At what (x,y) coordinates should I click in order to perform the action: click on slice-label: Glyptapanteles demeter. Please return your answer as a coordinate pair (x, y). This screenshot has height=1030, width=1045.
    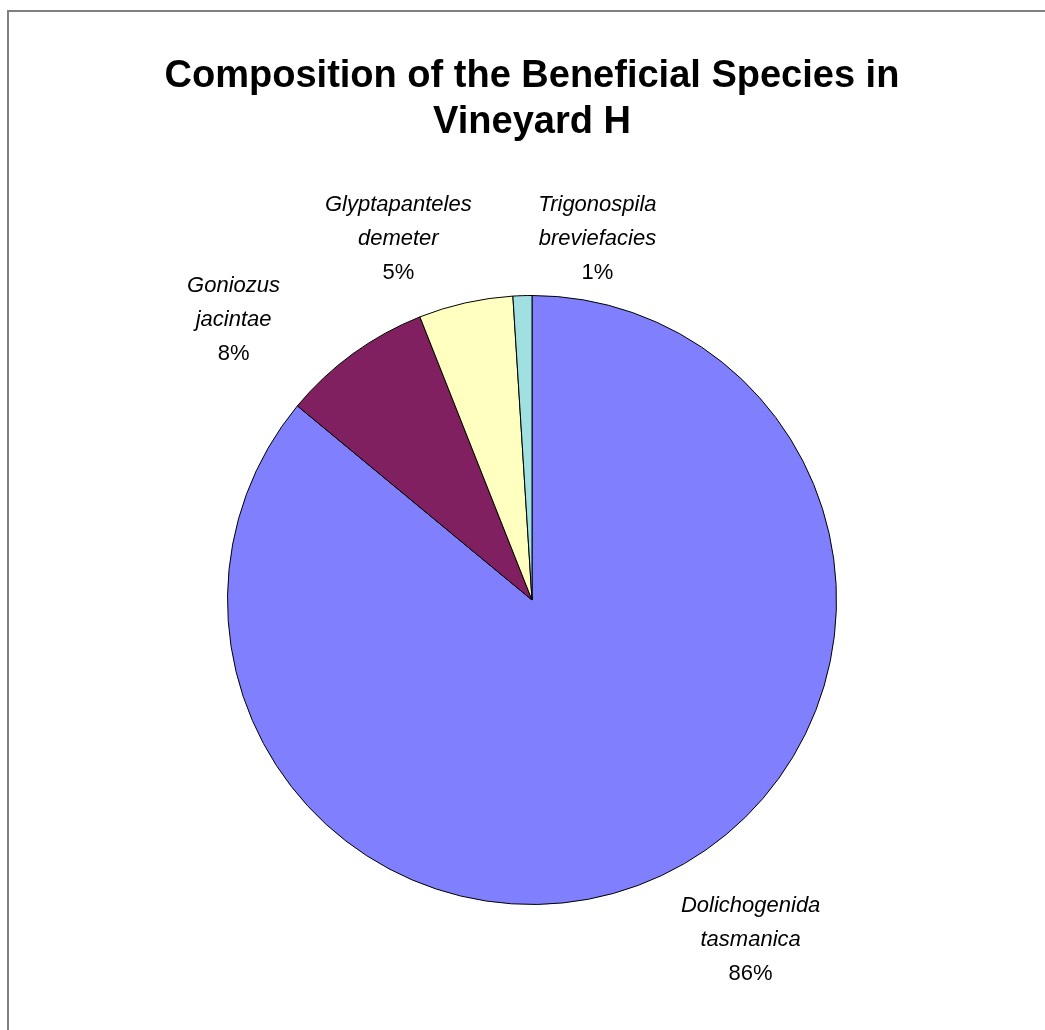
    Looking at the image, I should click on (398, 220).